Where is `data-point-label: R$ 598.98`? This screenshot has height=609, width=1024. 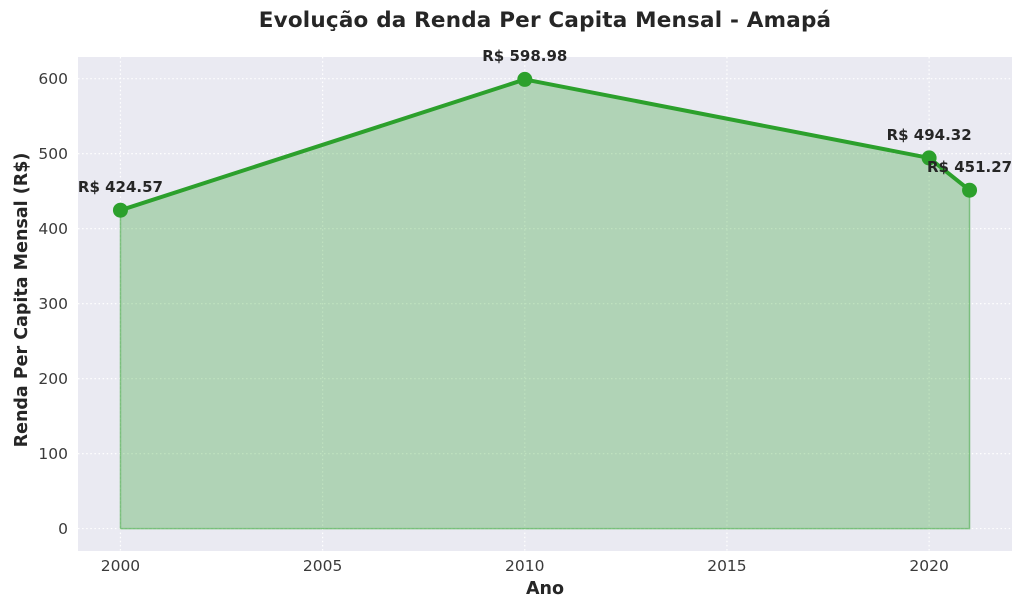
data-point-label: R$ 598.98 is located at coordinates (525, 56).